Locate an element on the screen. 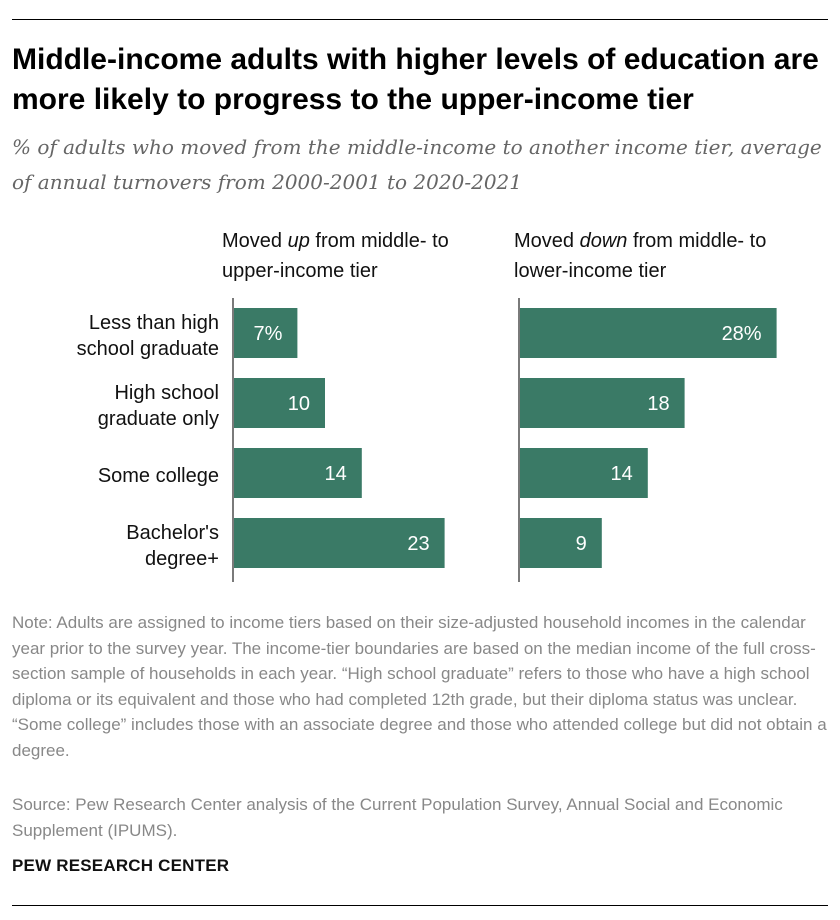  heading-up-emphasis: up is located at coordinates (298, 241).